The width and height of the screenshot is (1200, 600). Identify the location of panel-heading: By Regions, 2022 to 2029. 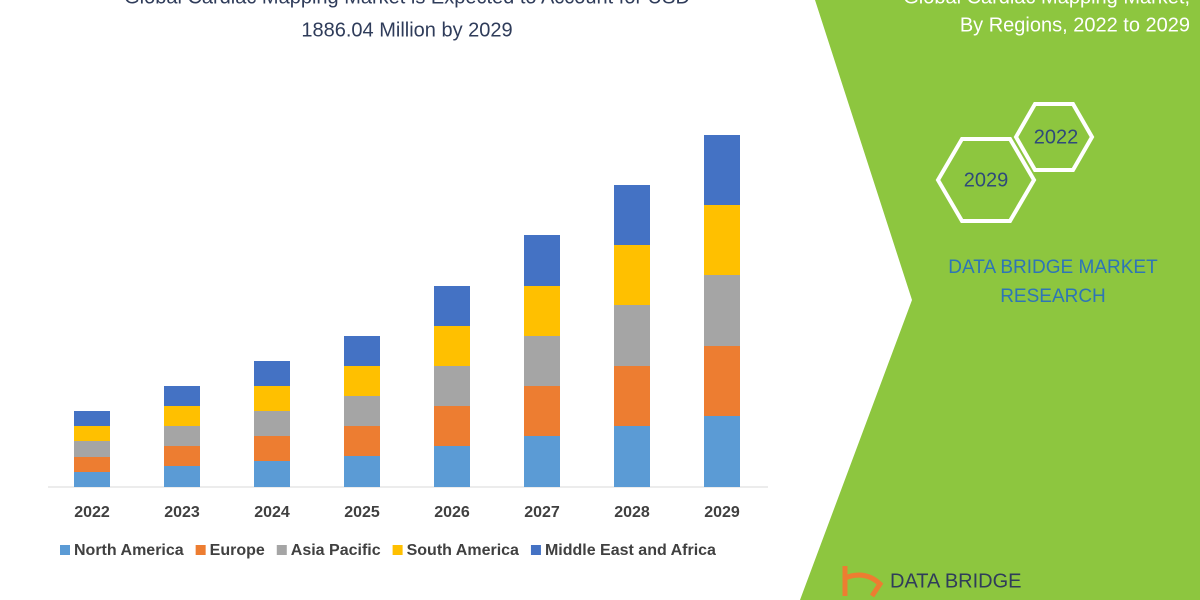
(1075, 25).